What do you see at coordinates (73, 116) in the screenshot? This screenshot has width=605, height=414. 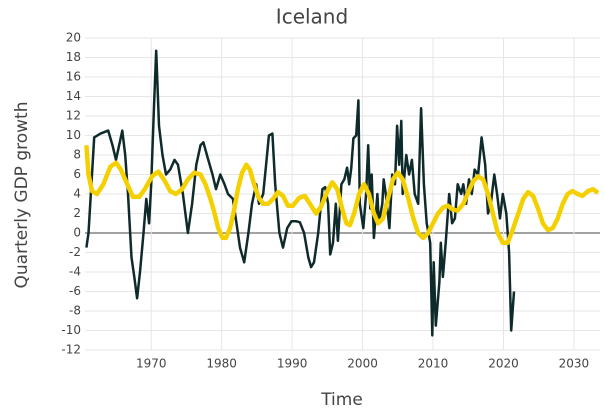 I see `y-tick-label: 12` at bounding box center [73, 116].